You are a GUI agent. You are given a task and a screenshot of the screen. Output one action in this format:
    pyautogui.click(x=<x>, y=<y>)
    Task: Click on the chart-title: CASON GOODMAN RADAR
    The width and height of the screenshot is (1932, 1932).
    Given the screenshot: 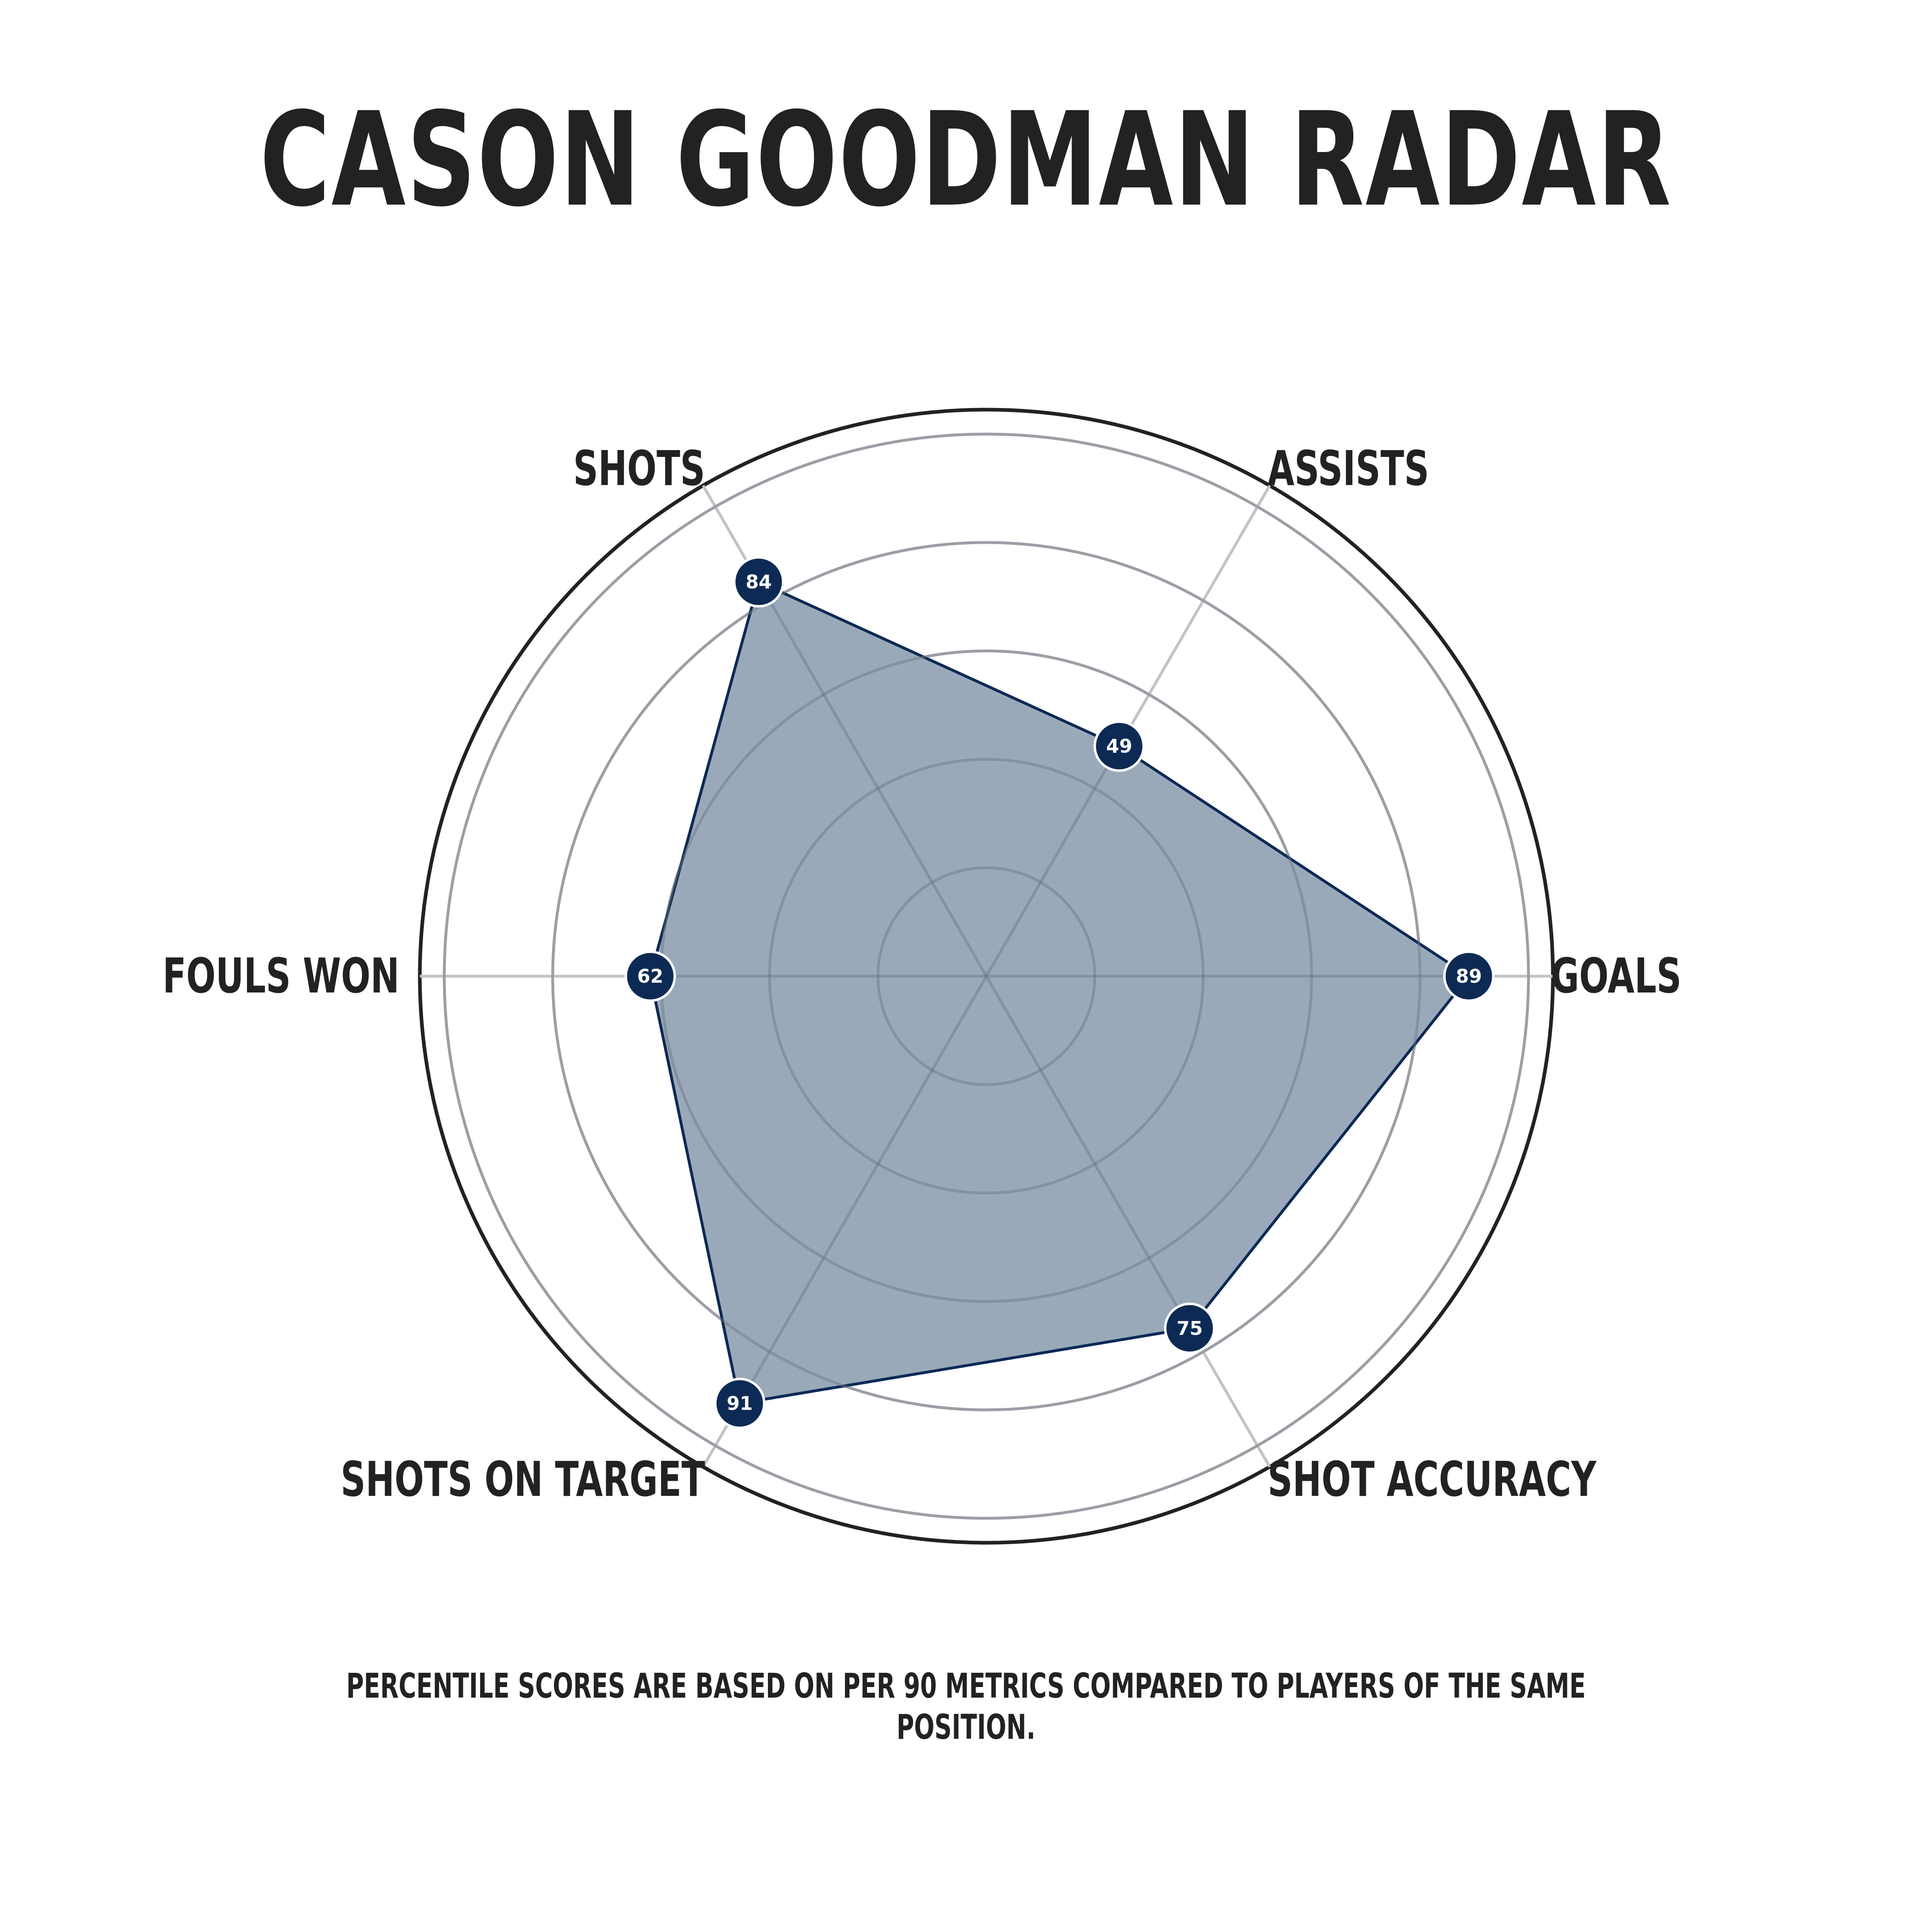 What is the action you would take?
    pyautogui.click(x=966, y=159)
    